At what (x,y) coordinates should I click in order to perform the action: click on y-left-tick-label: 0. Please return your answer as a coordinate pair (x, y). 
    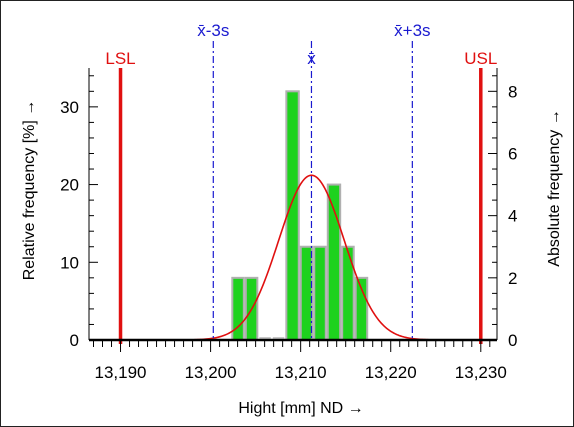
    Looking at the image, I should click on (74, 340).